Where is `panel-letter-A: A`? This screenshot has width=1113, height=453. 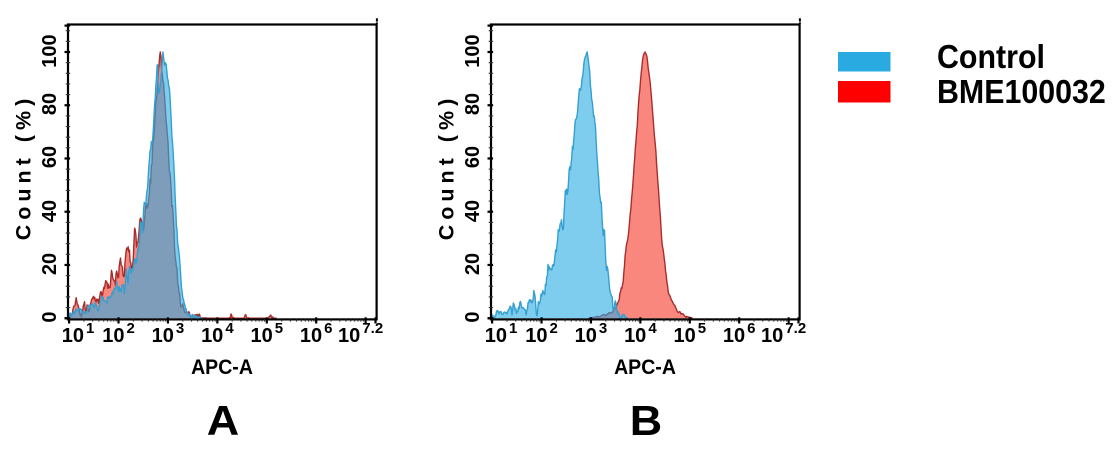 panel-letter-A: A is located at coordinates (223, 420).